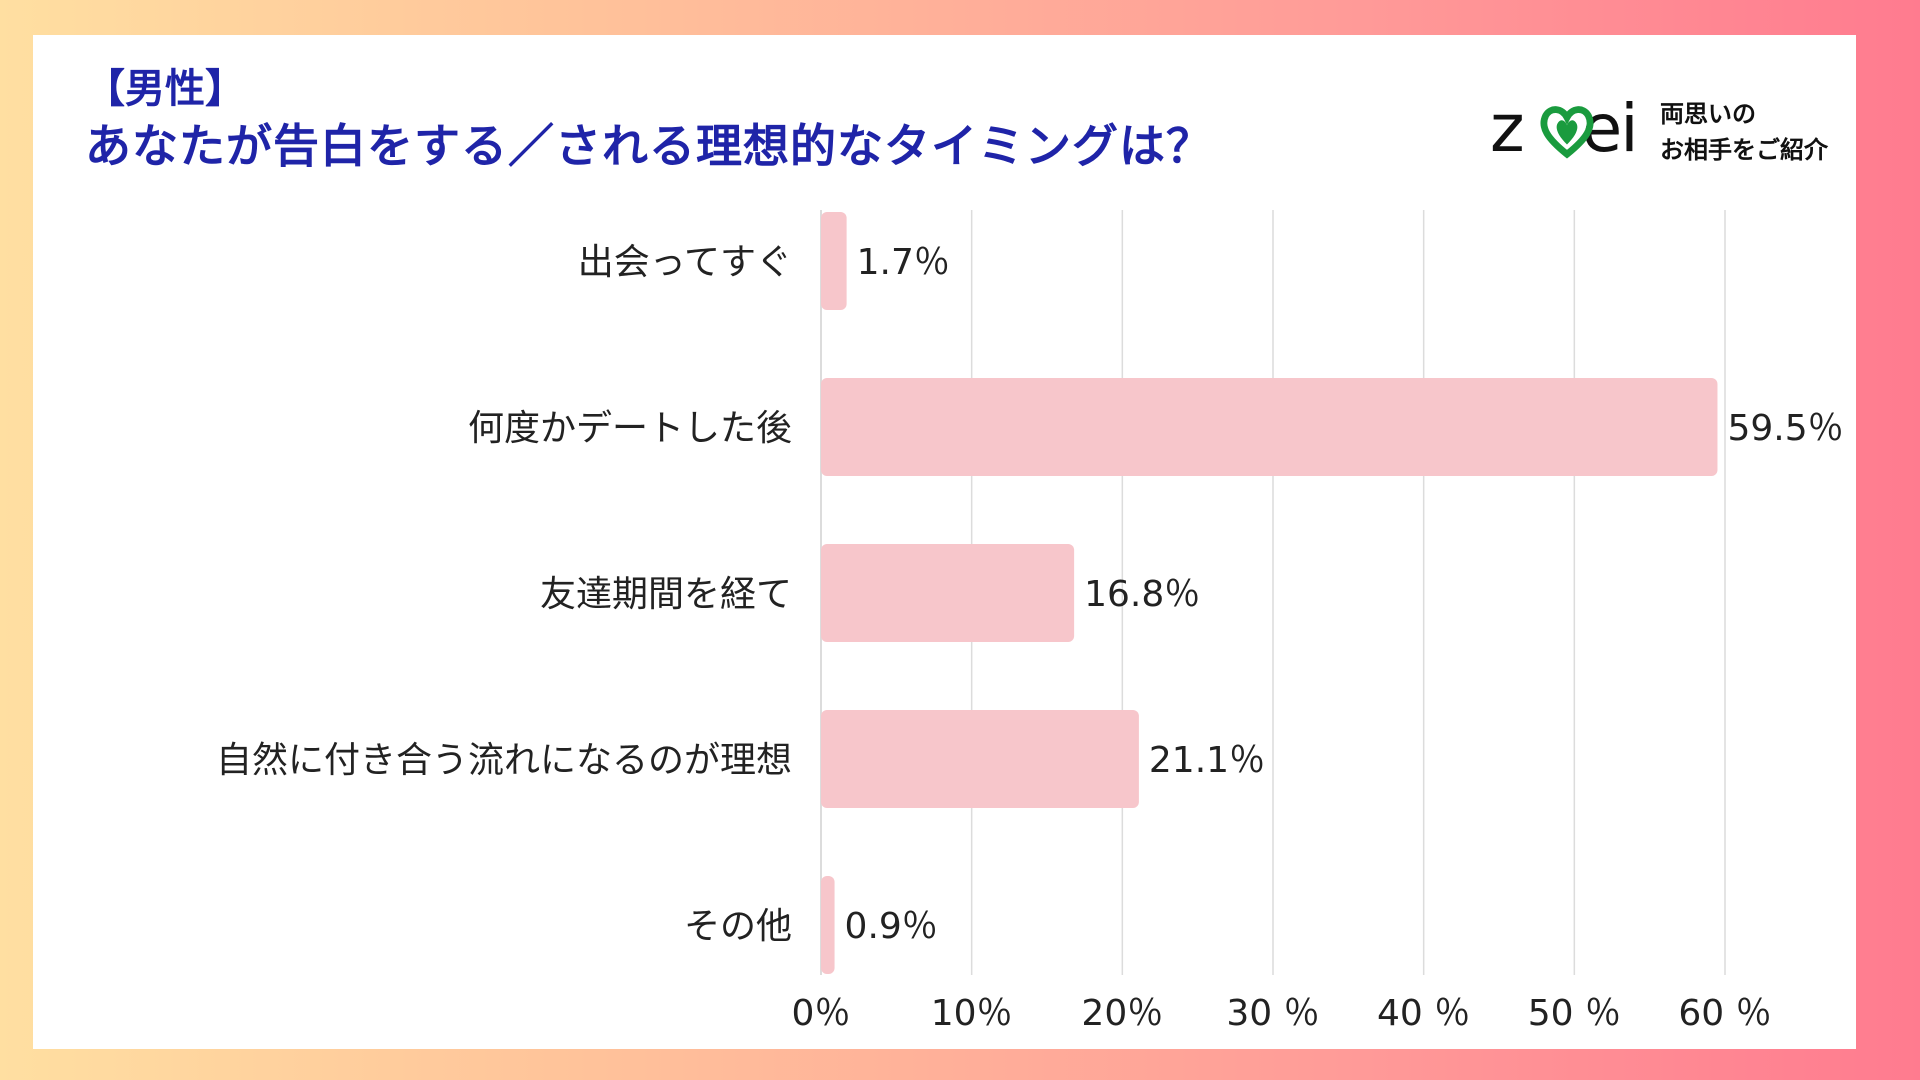 The width and height of the screenshot is (1920, 1080). I want to click on logo-letter-z: z, so click(1507, 128).